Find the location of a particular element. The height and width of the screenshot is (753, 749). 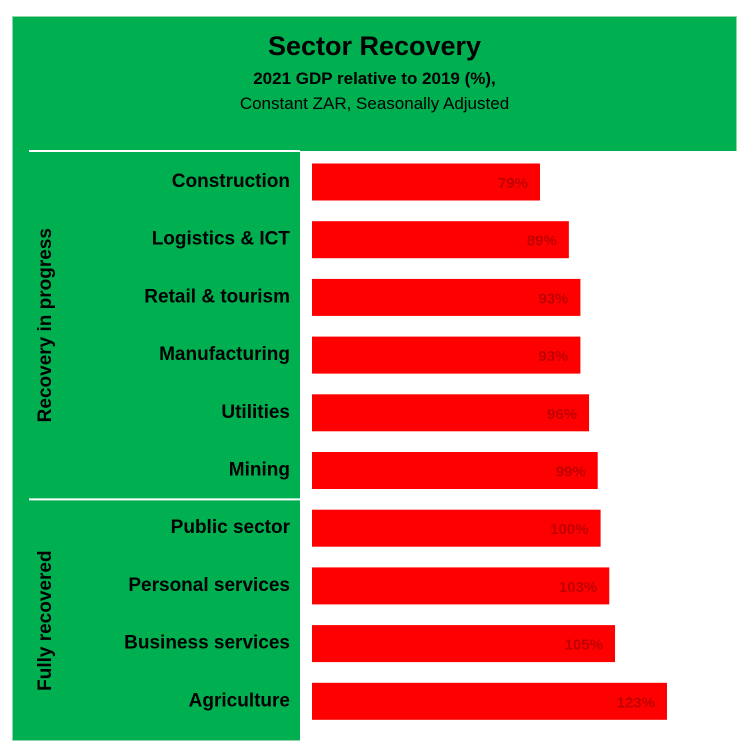

category-label: Utilities is located at coordinates (255, 412).